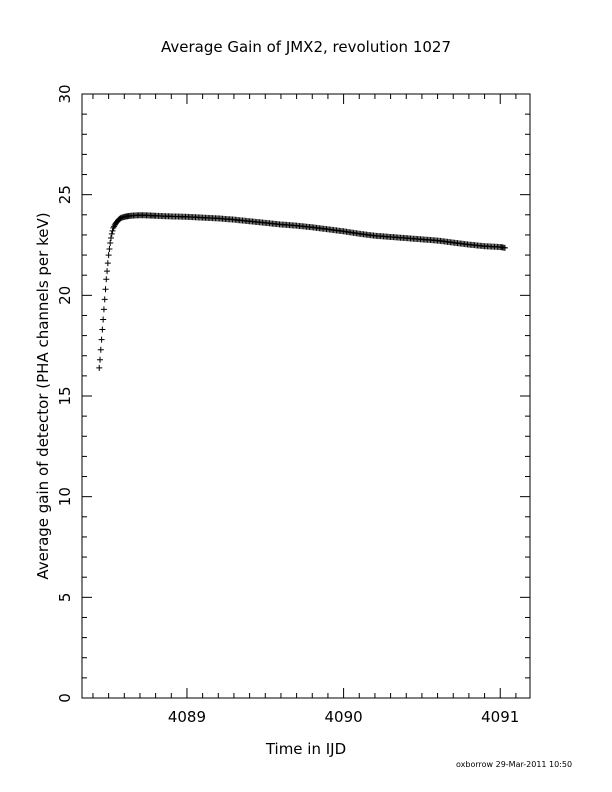  Describe the element at coordinates (344, 717) in the screenshot. I see `x-tick-label: 4090` at that location.